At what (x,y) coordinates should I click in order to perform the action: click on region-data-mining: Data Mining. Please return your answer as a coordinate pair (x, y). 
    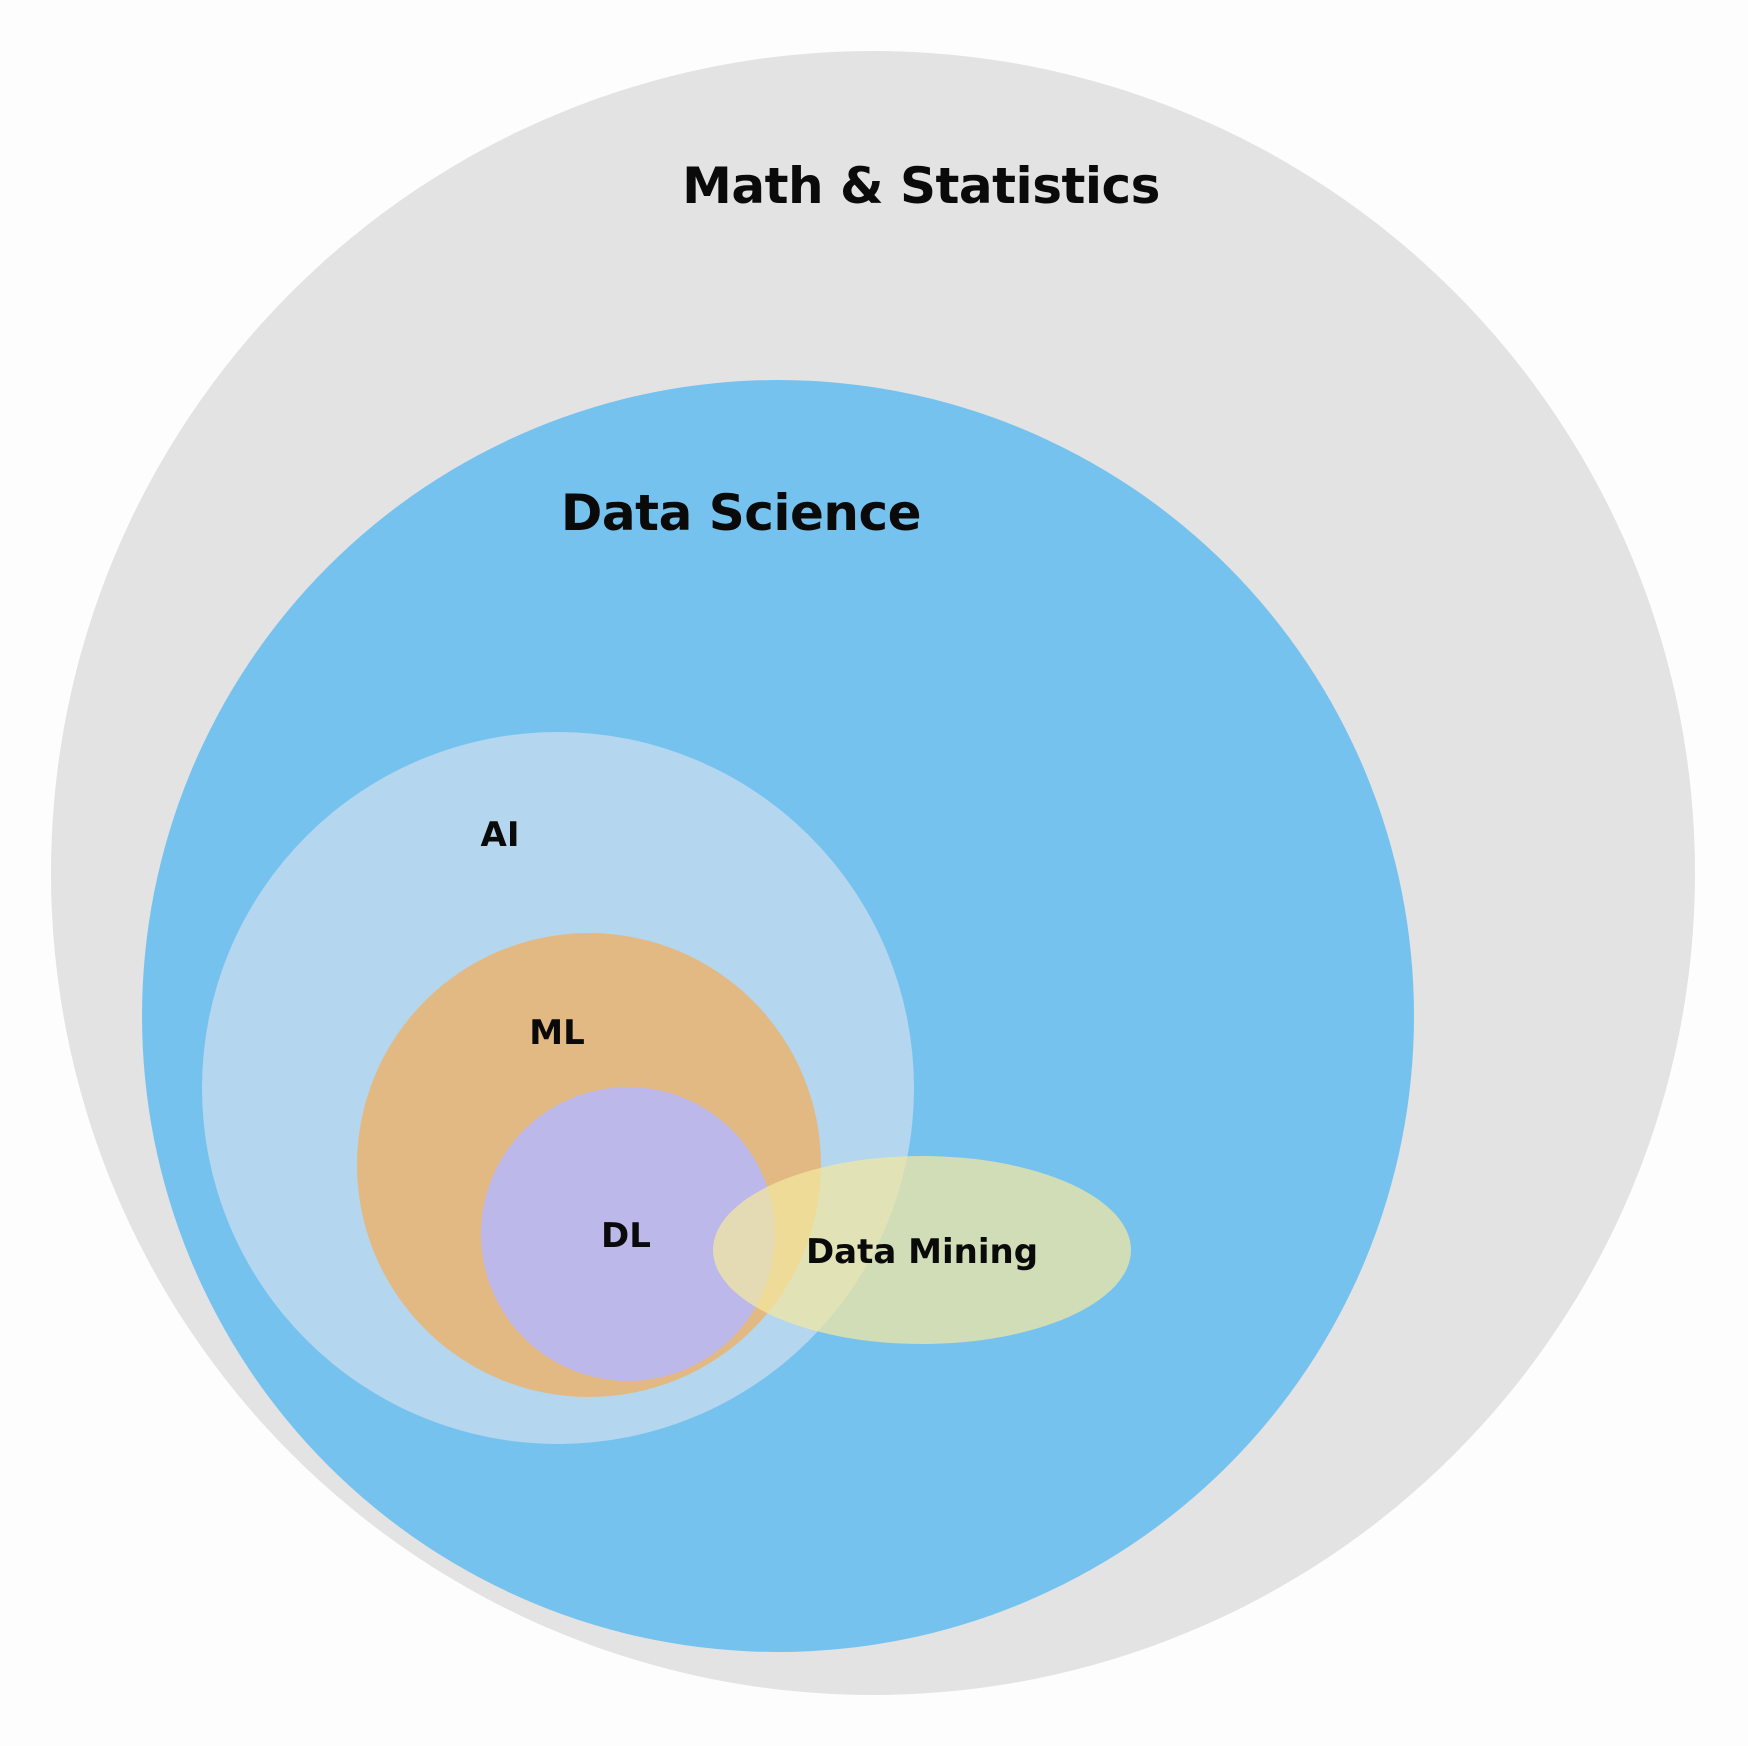
    Looking at the image, I should click on (922, 1250).